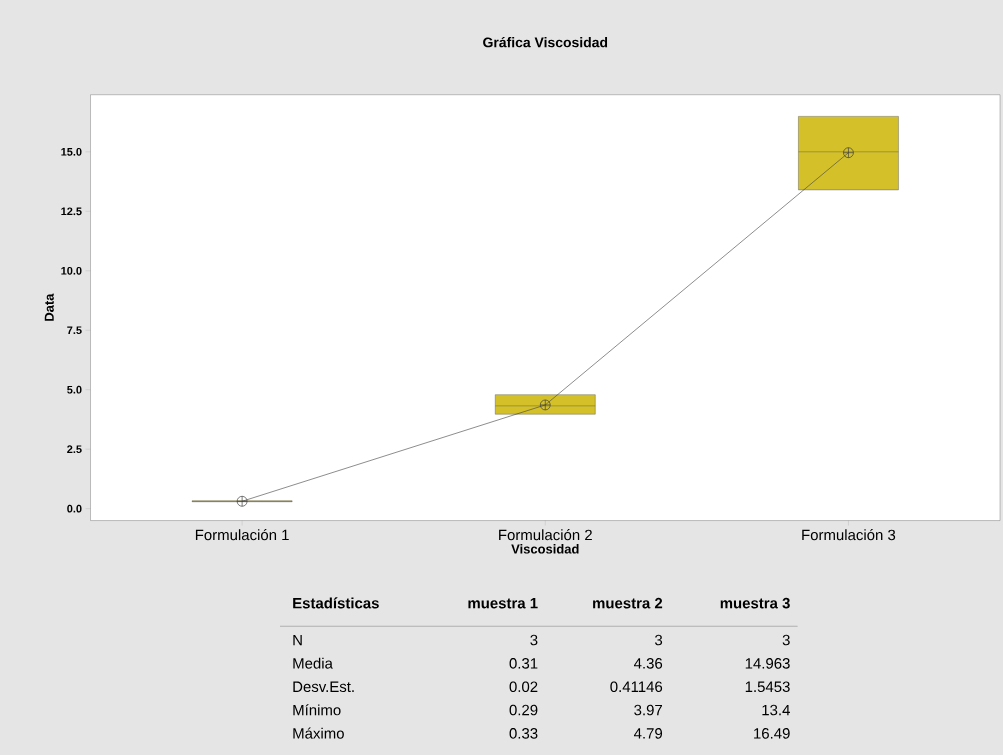 The width and height of the screenshot is (1003, 755). I want to click on text: 4.36, so click(648, 663).